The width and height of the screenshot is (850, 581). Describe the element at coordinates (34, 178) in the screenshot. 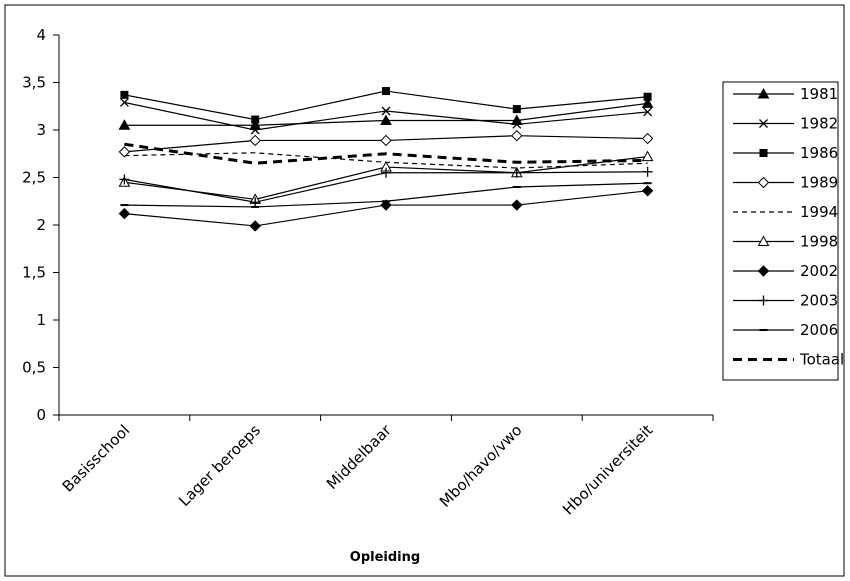

I see `y-tick-label: 2,5` at that location.